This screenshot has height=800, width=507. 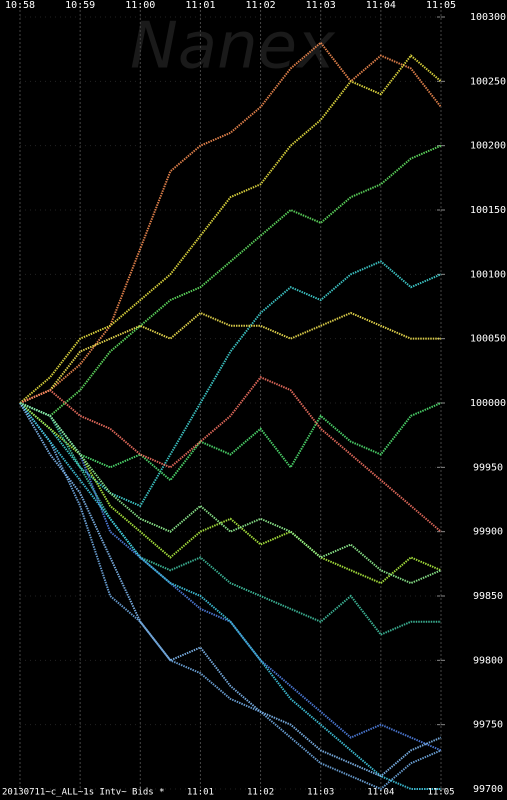 I want to click on x-tick-label-bottom: 11:05, so click(x=440, y=793).